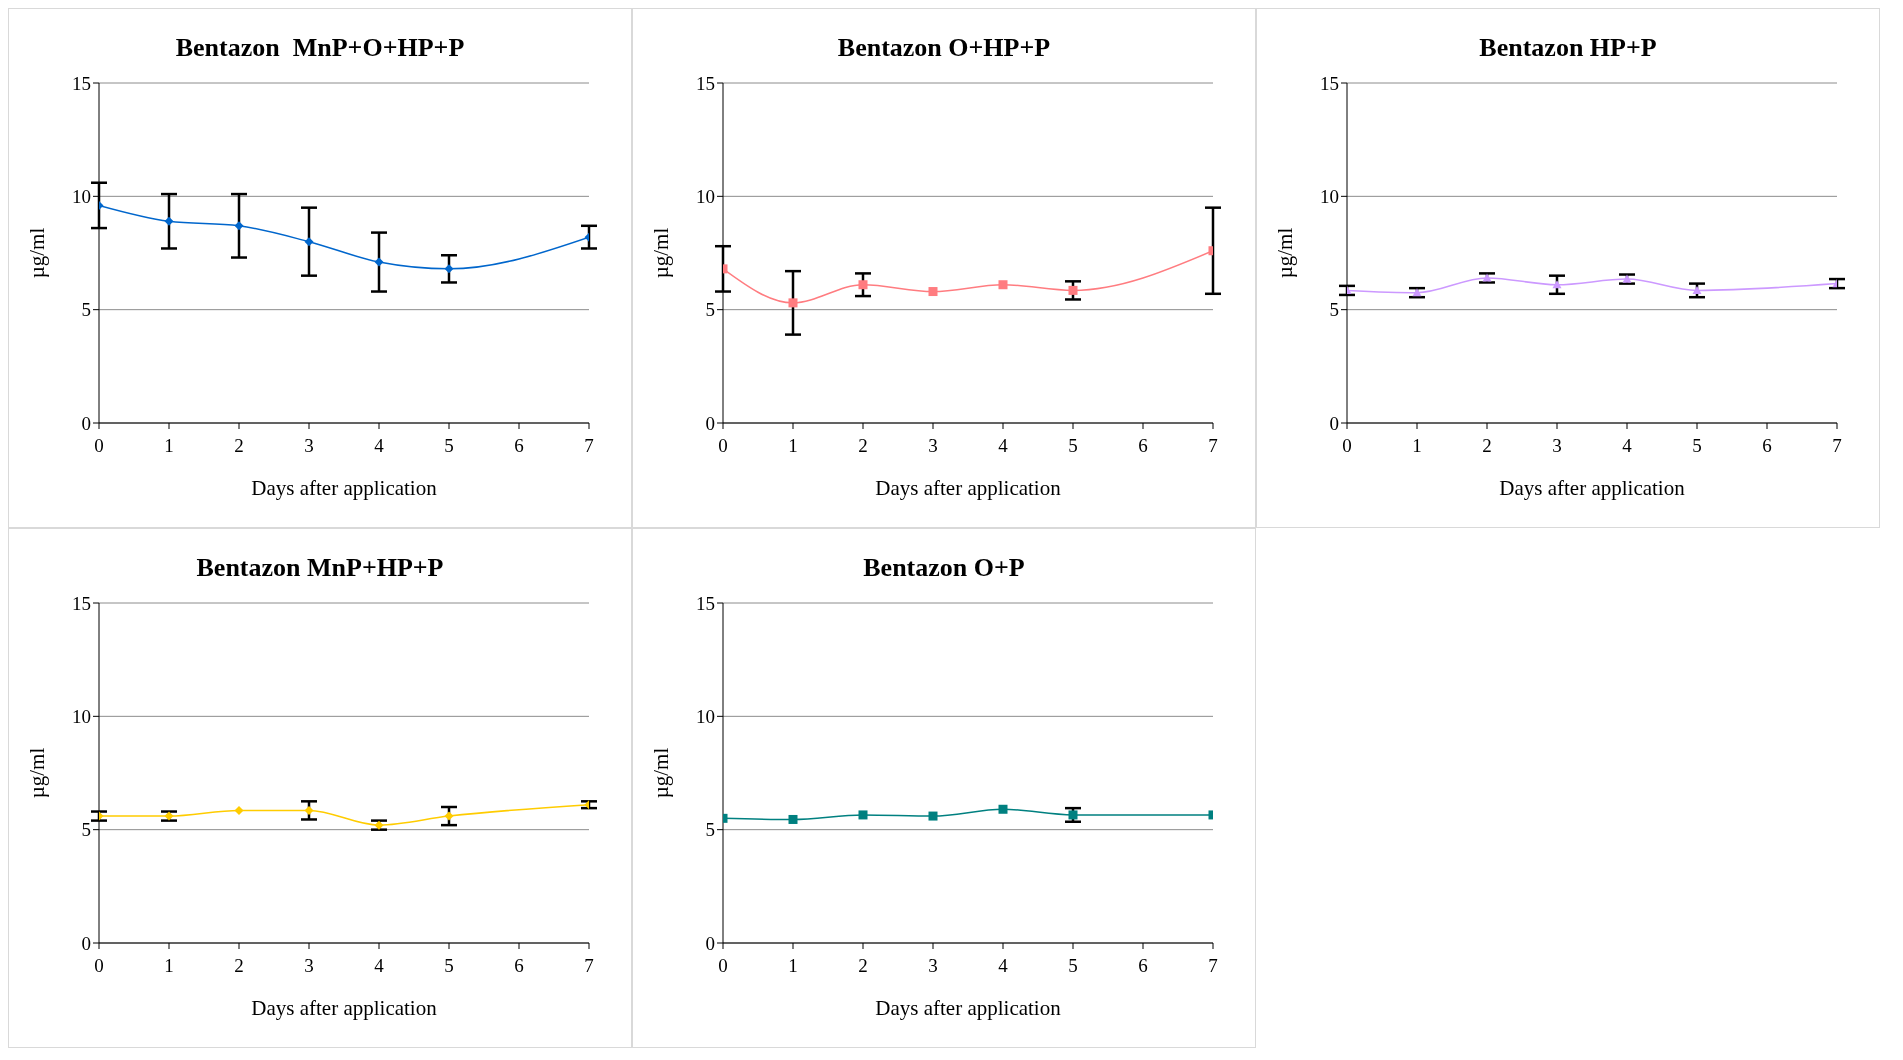  I want to click on chart-title: Bentazon O+HP+P, so click(944, 48).